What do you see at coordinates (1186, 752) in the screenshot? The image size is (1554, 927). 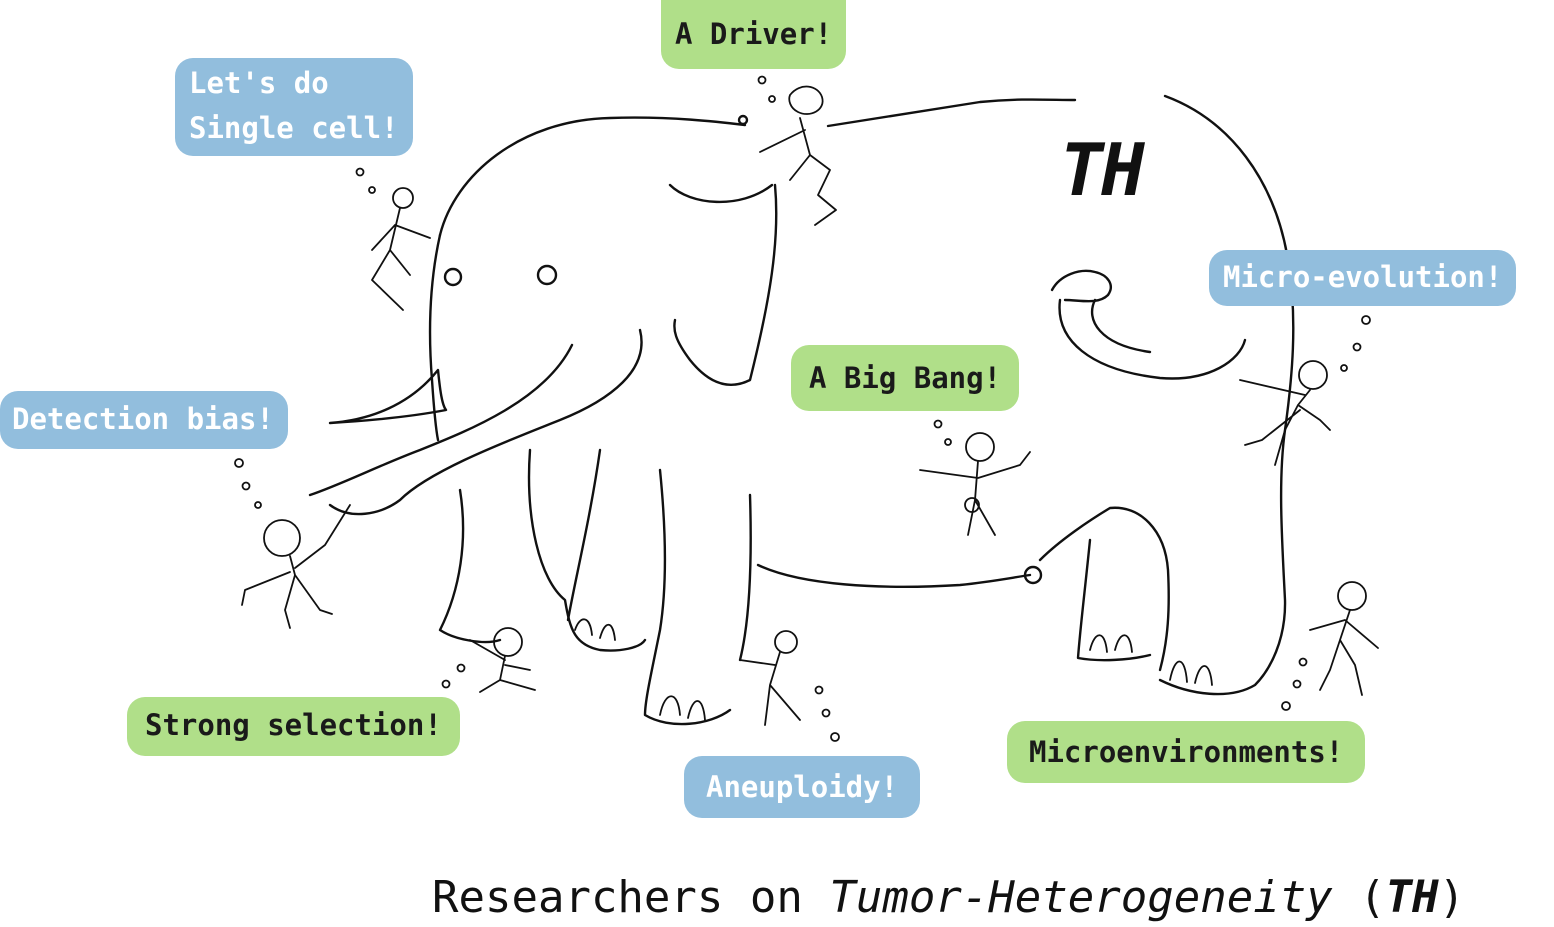 I see `bubble-microenvironments: Microenvironments!` at bounding box center [1186, 752].